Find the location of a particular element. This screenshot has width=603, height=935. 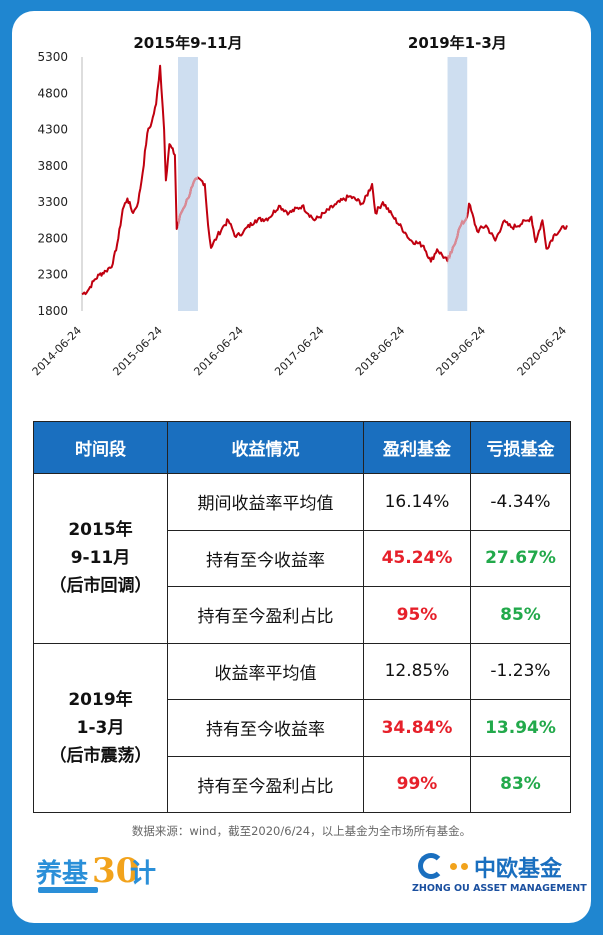

period-cell-2019: 2019年 1-3月 （后市震荡） is located at coordinates (100, 727).